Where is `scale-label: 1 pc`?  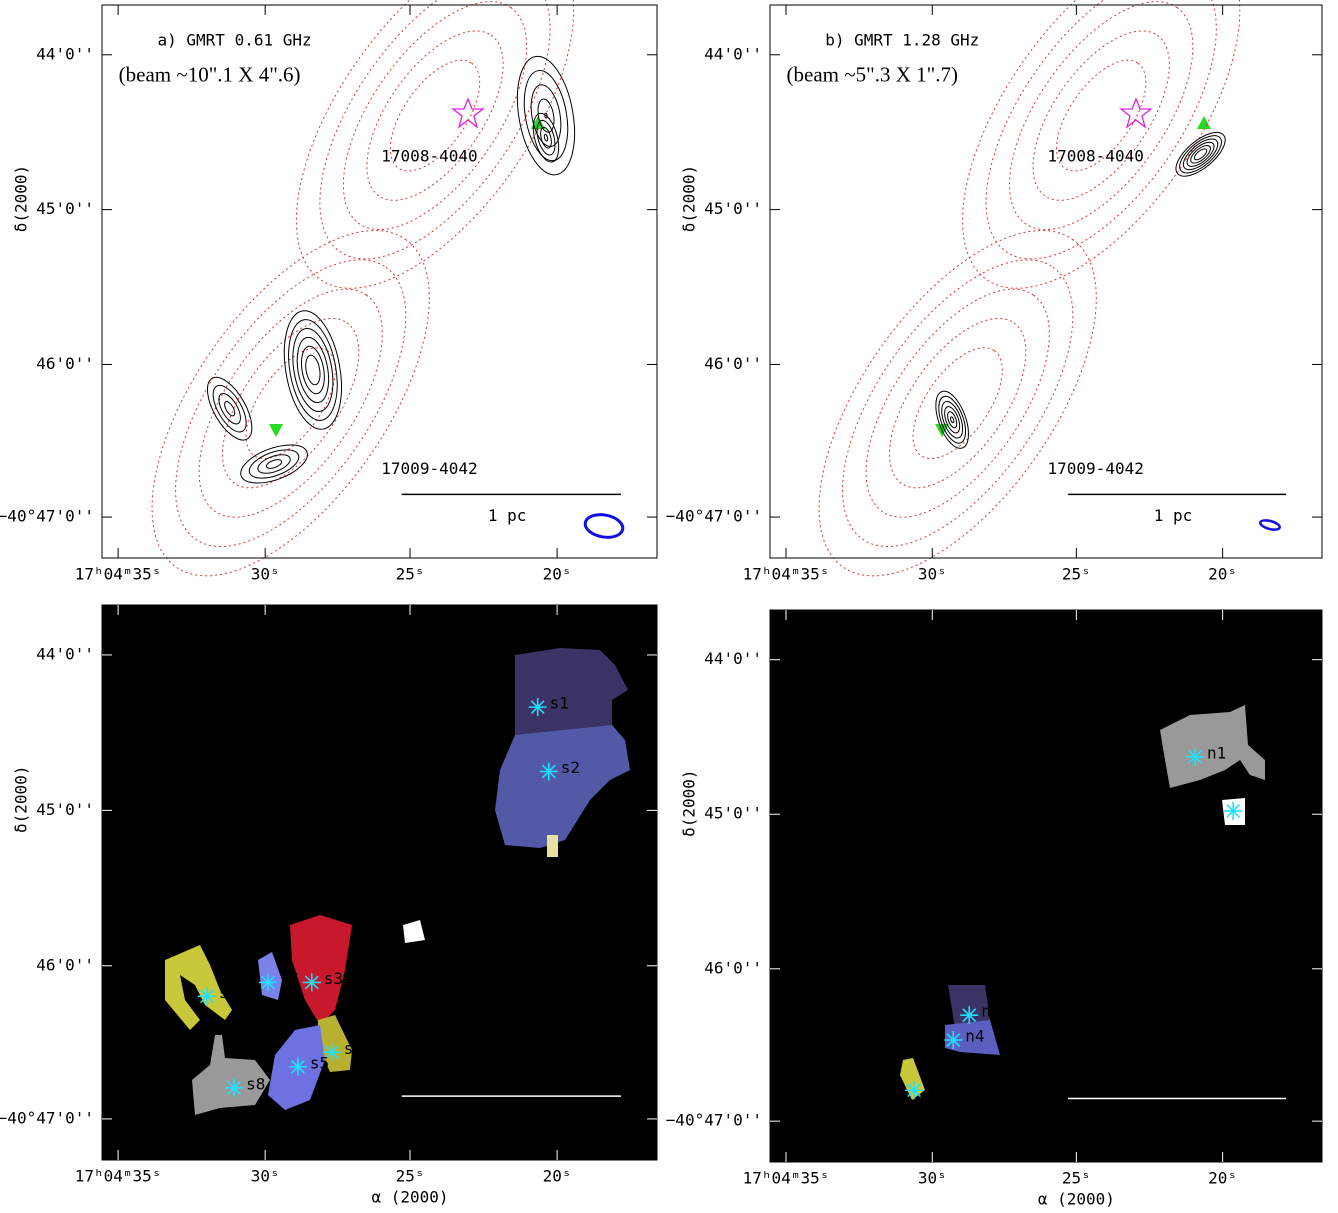
scale-label: 1 pc is located at coordinates (507, 515).